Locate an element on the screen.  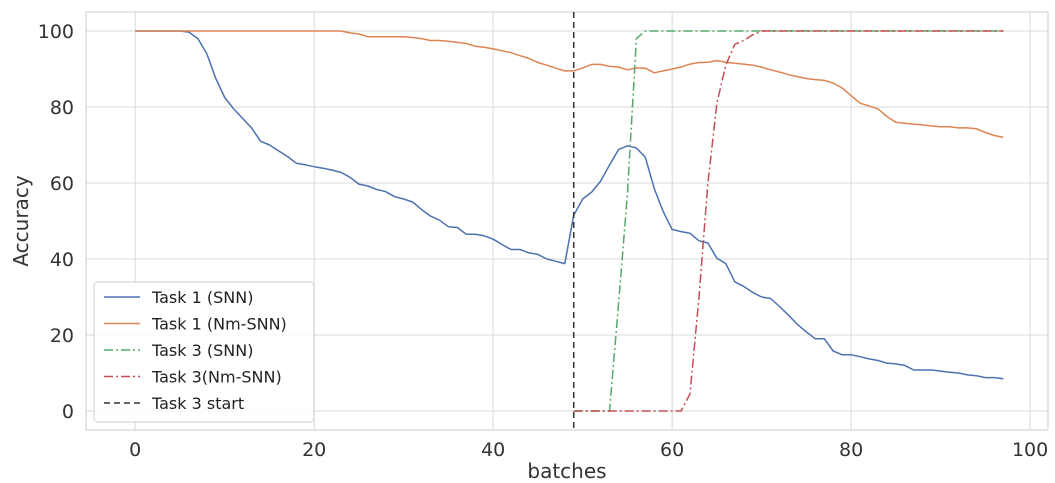
y-tick-labels: 0 20 40 60 80 100 is located at coordinates (56, 222).